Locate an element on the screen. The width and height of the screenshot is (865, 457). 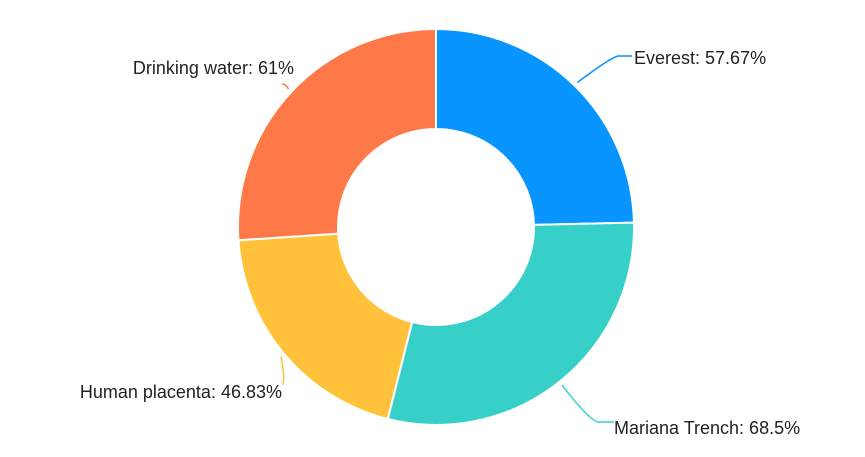
leader-line-everest is located at coordinates (604, 69).